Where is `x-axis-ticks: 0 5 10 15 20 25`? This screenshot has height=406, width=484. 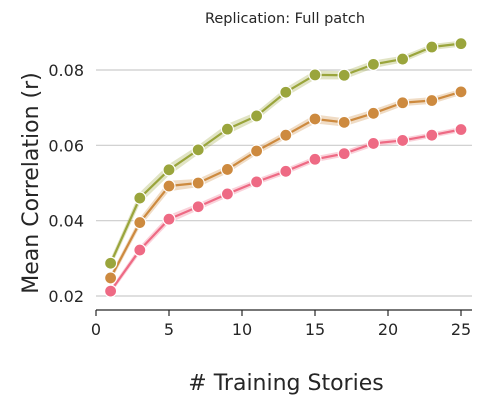
x-axis-ticks: 0 5 10 15 20 25 is located at coordinates (281, 324).